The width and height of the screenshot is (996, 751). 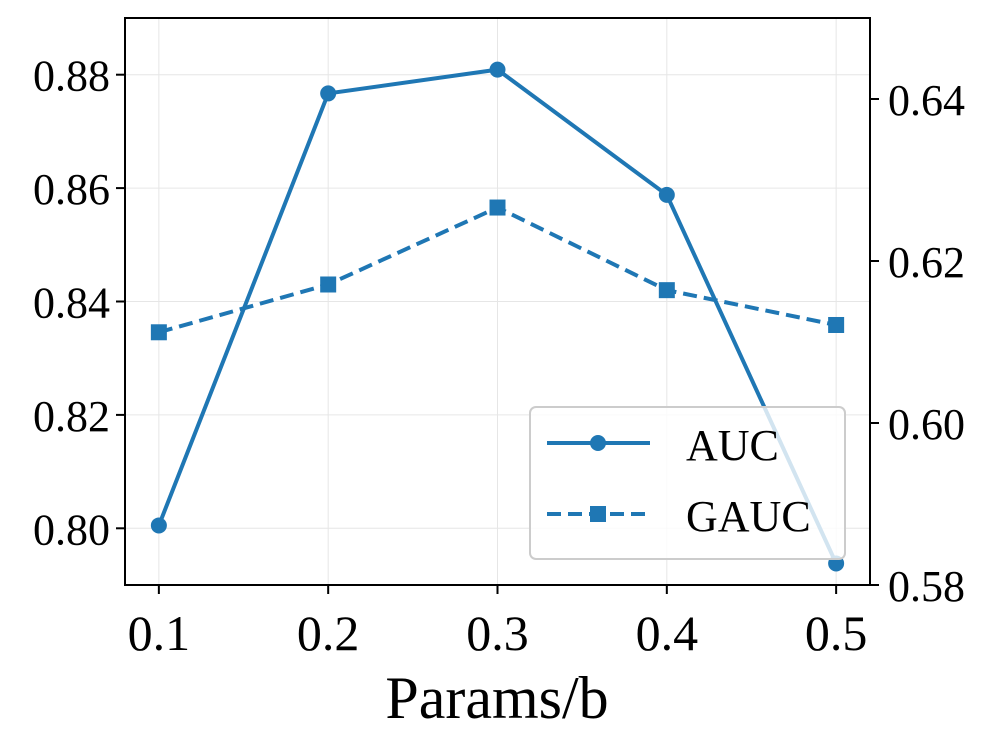 What do you see at coordinates (926, 100) in the screenshot?
I see `right-y-tick-label: 0.64` at bounding box center [926, 100].